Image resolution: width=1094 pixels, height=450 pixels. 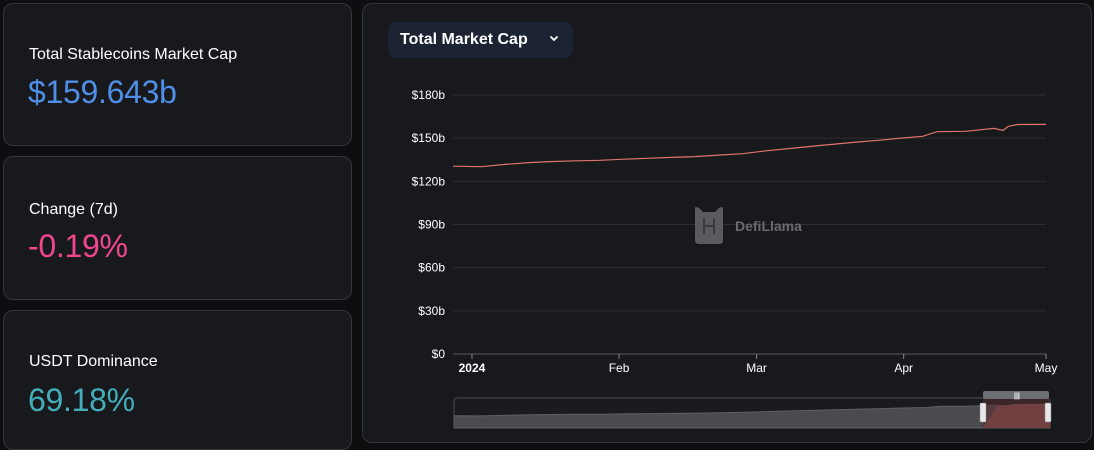 What do you see at coordinates (768, 226) in the screenshot?
I see `watermark-text: DefiLlama` at bounding box center [768, 226].